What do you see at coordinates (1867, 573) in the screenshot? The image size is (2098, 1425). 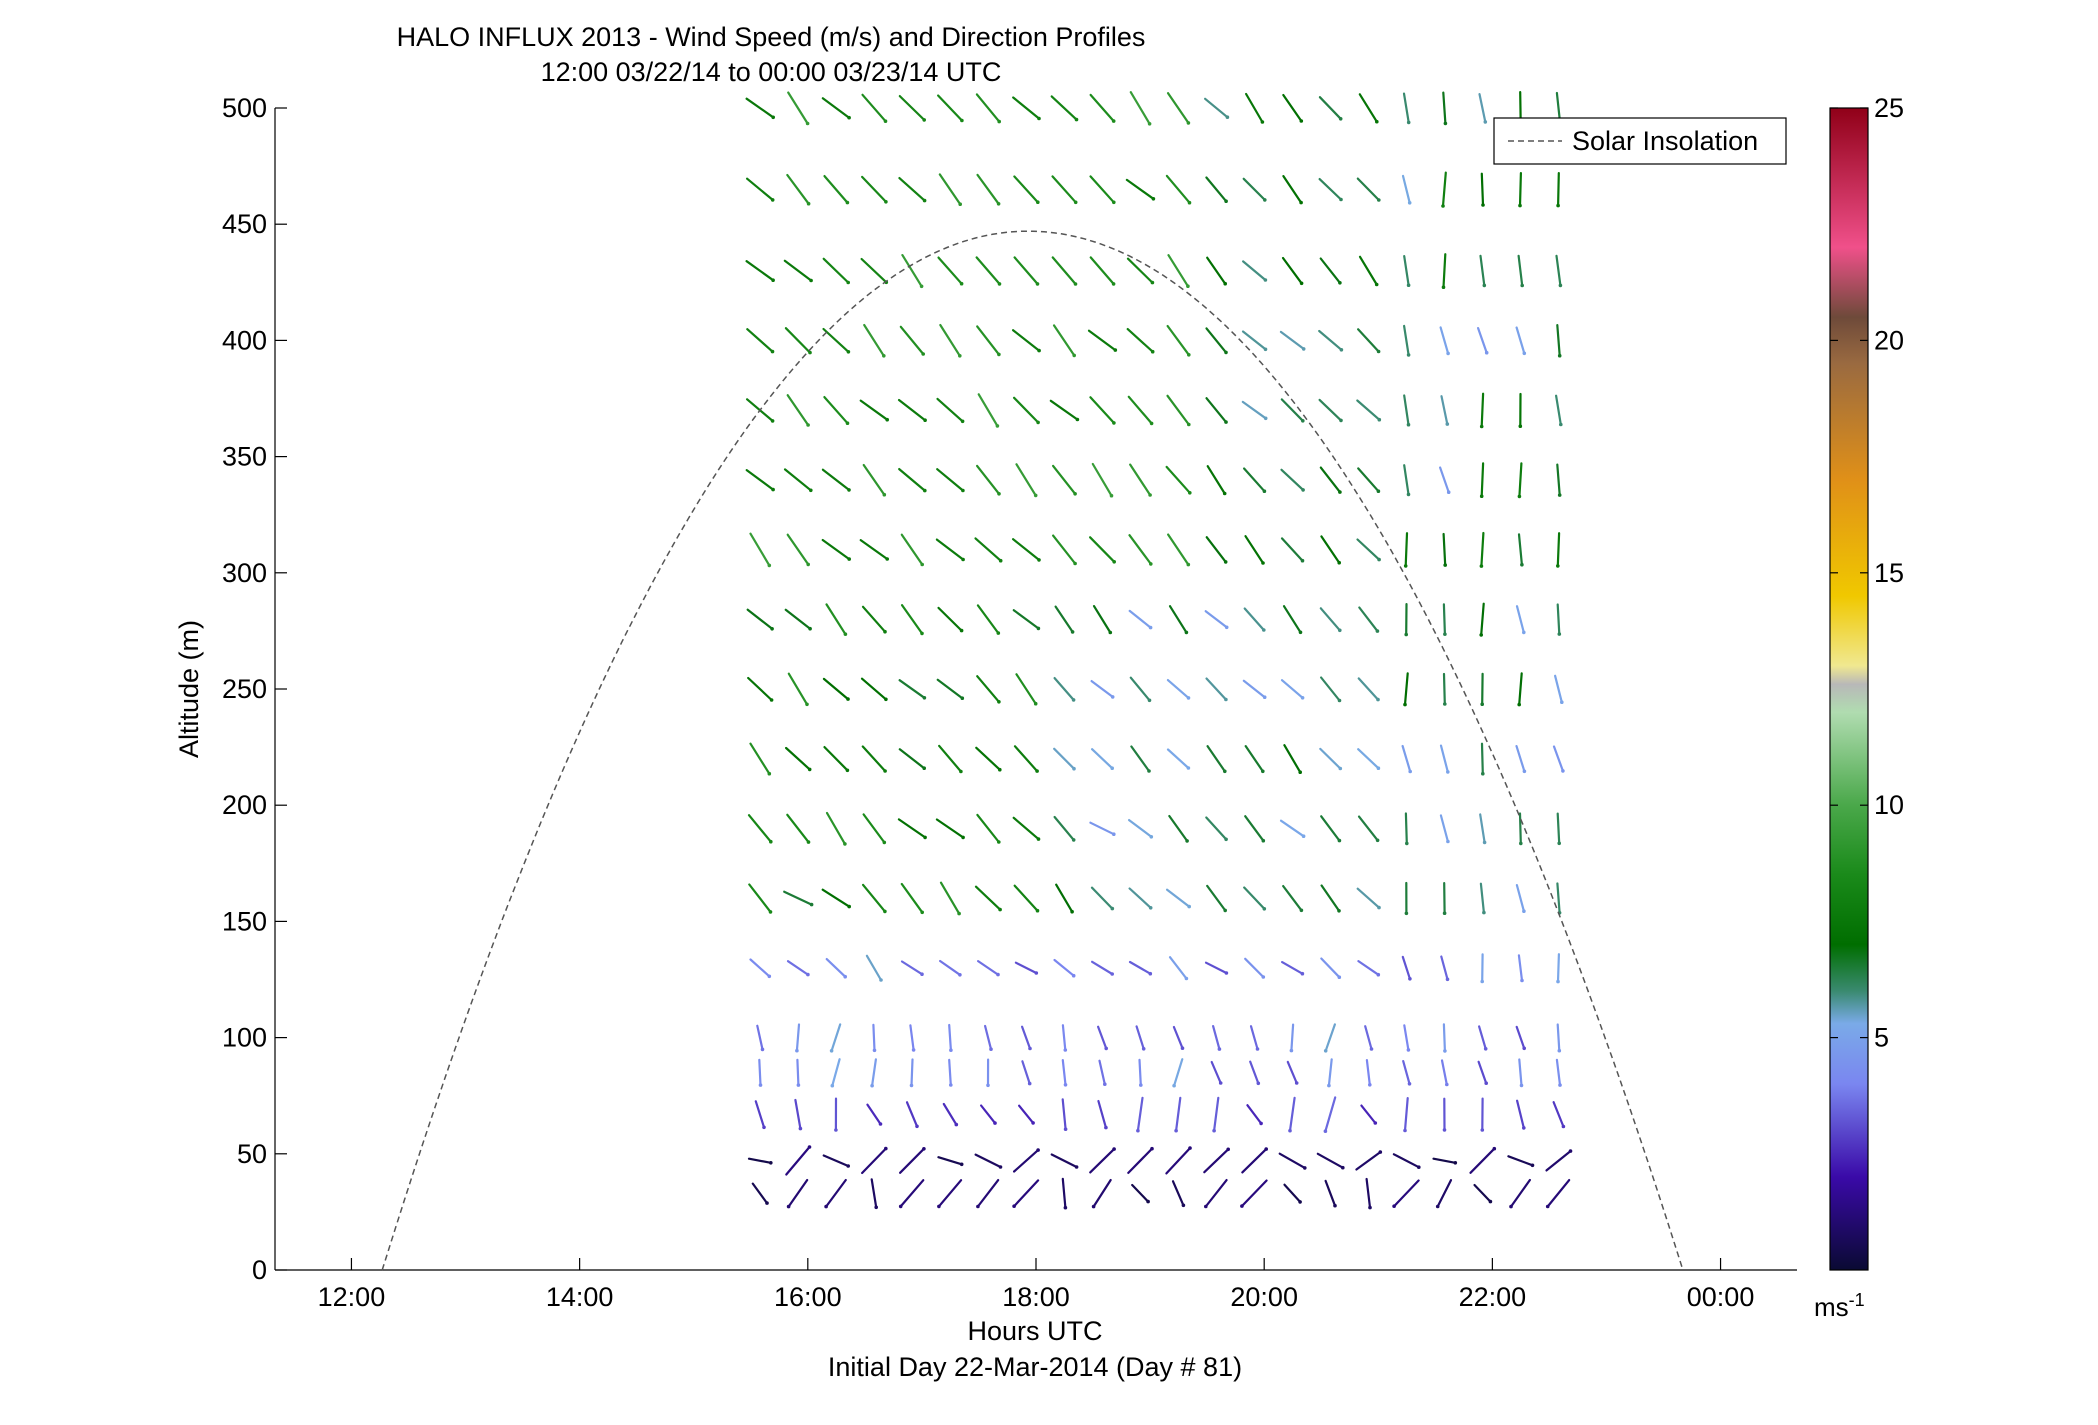 I see `colorbar-ticks: 5 10 15 20 25` at bounding box center [1867, 573].